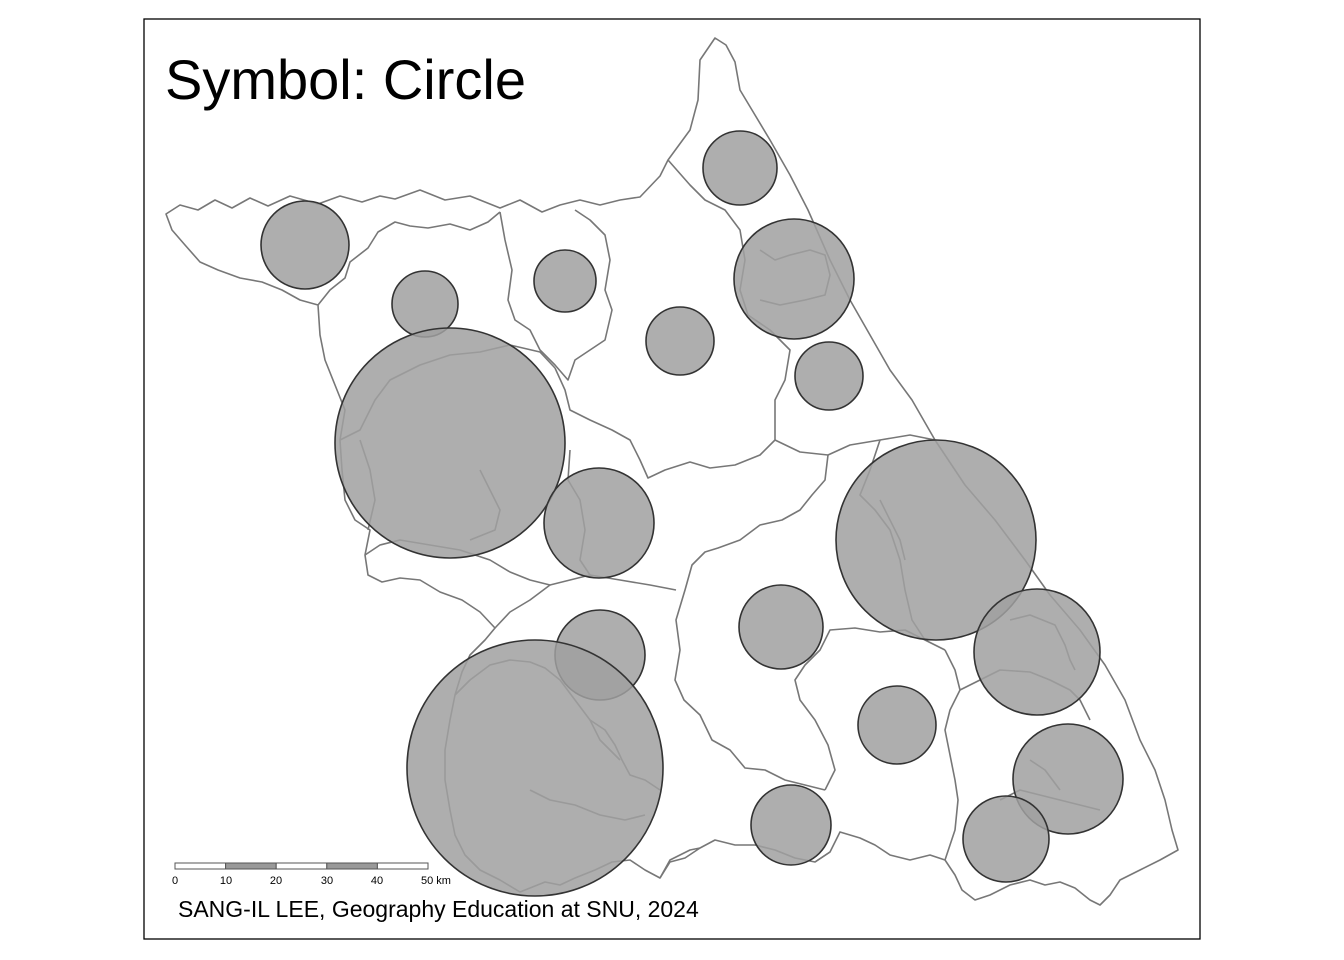 The image size is (1344, 960). I want to click on map-title: Symbol: Circle, so click(345, 79).